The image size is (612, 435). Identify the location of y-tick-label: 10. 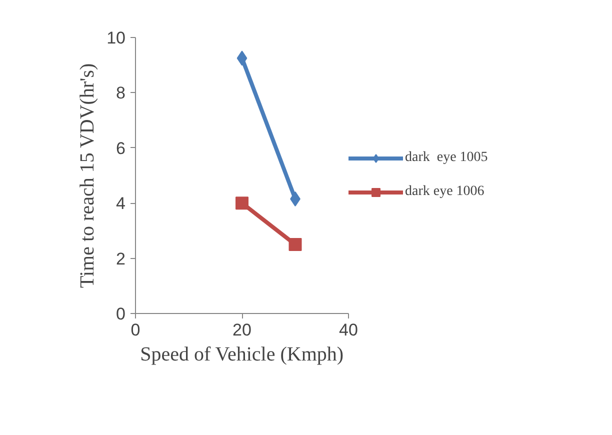
(116, 38).